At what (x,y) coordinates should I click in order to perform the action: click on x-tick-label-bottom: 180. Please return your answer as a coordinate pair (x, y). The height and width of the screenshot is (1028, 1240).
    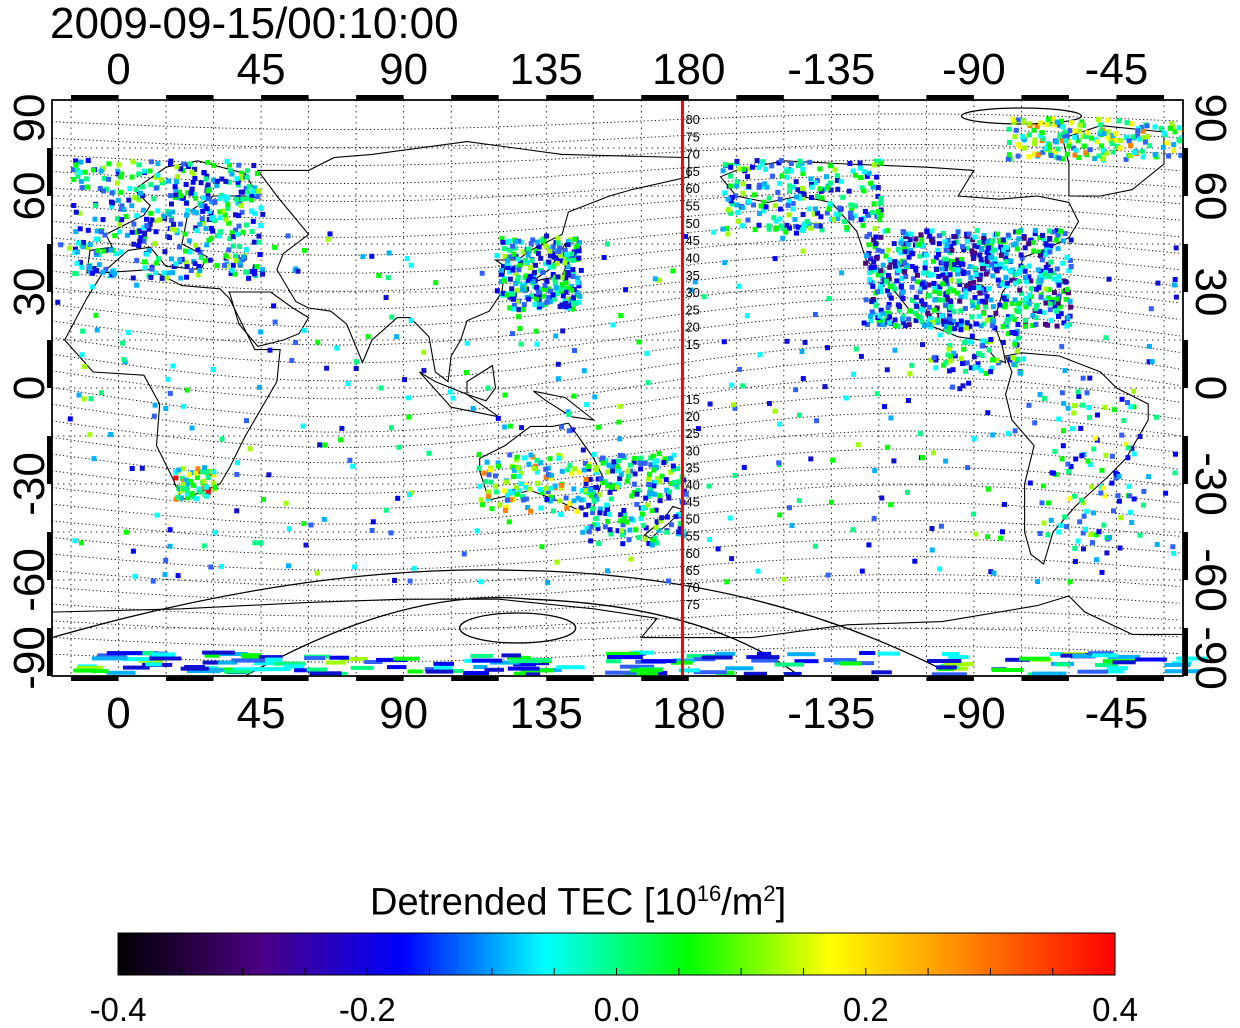
    Looking at the image, I should click on (689, 713).